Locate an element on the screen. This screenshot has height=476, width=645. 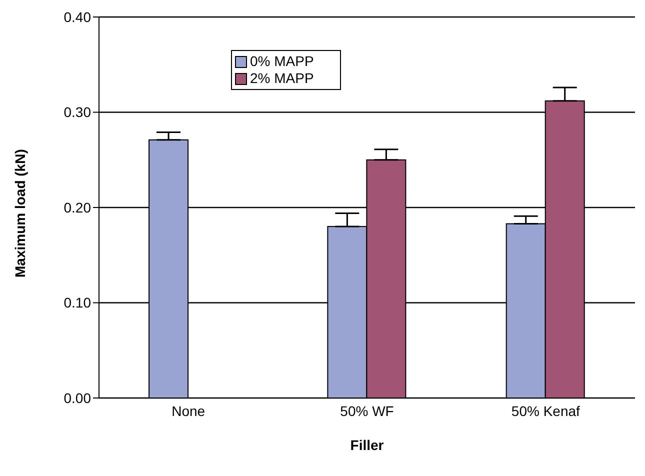
x-tick-label: 50% WF is located at coordinates (367, 410).